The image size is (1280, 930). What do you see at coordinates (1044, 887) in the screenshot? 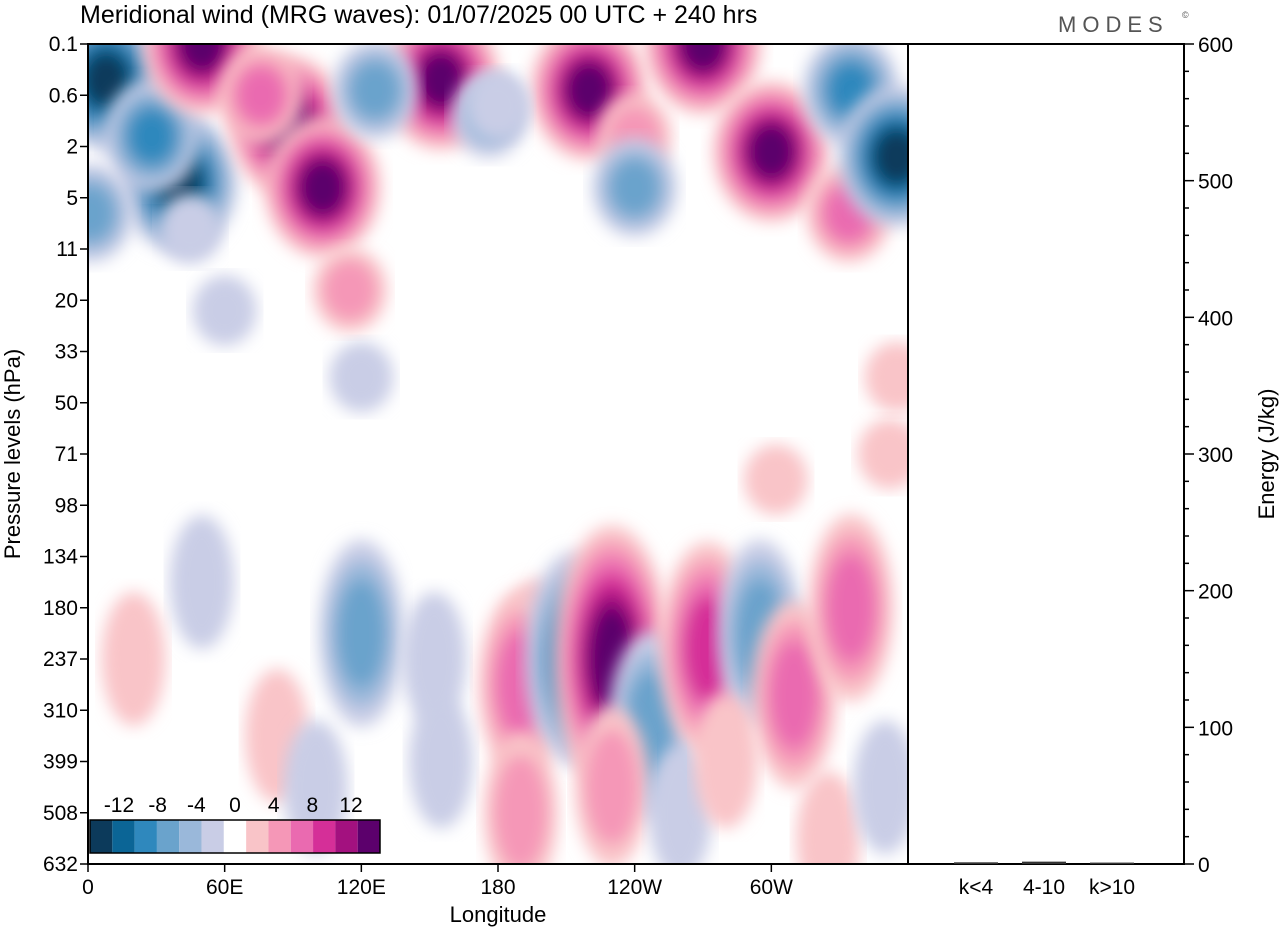
I see `energy-category-label: 4-10` at bounding box center [1044, 887].